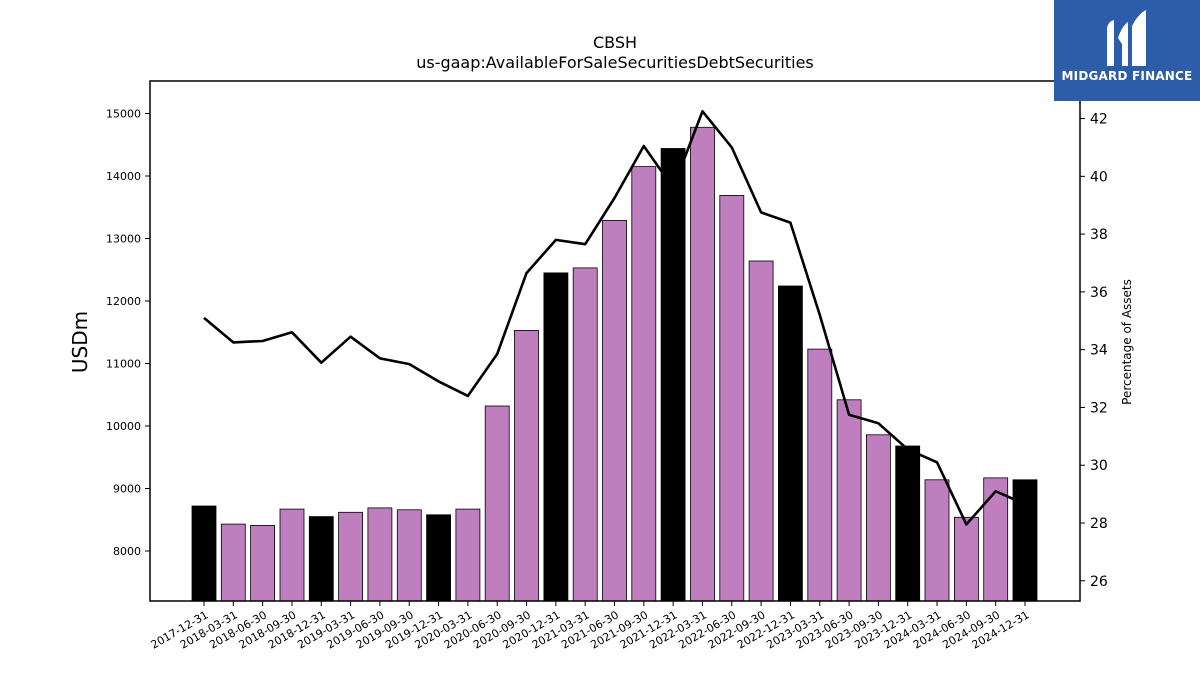 This screenshot has height=675, width=1200. Describe the element at coordinates (615, 42) in the screenshot. I see `chart-title: CBSH` at that location.